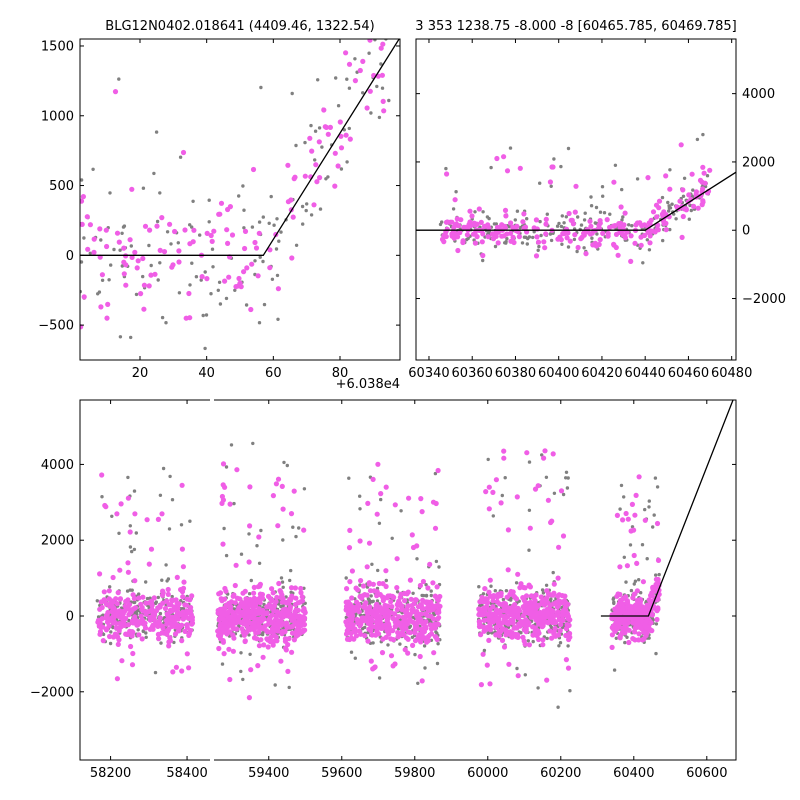  I want to click on panel3-frame-left, so click(144, 580).